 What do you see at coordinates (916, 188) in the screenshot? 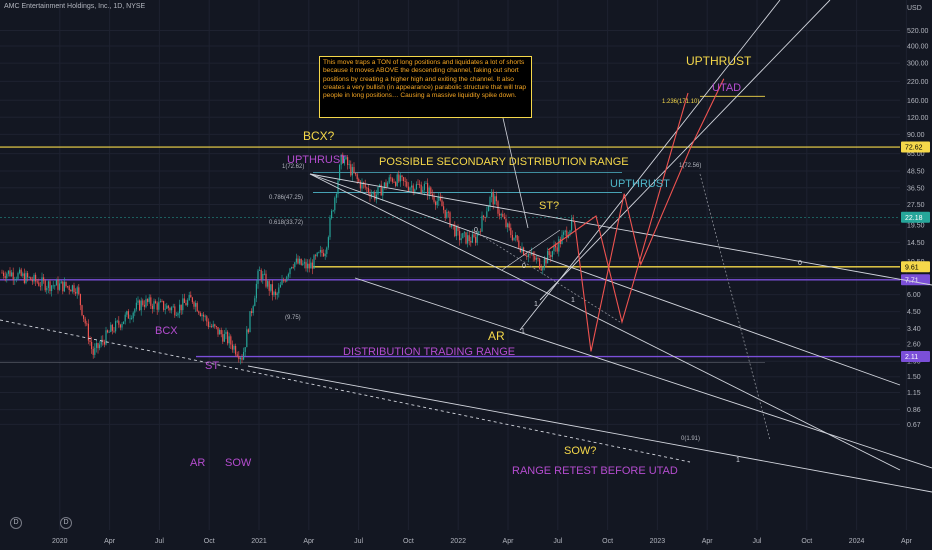
I see `price-tick-label: 36.50` at bounding box center [916, 188].